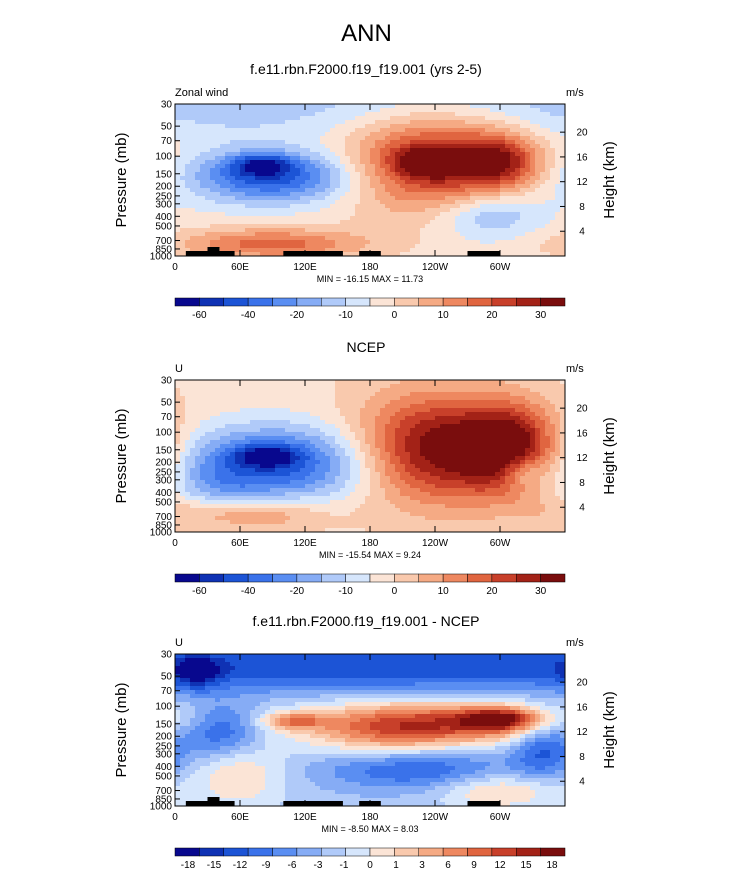 The width and height of the screenshot is (733, 888). I want to click on y-tick-label: 700, so click(163, 517).